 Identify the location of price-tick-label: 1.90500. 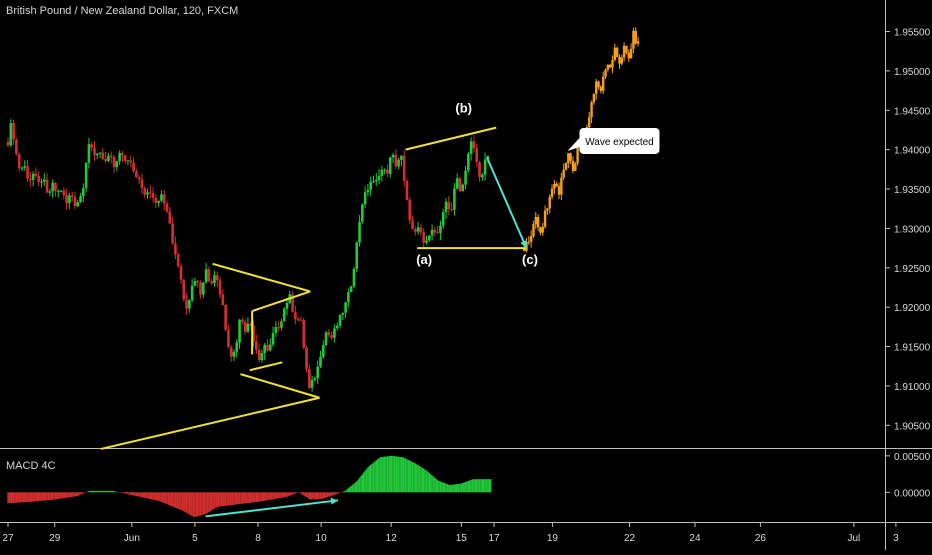
(912, 426).